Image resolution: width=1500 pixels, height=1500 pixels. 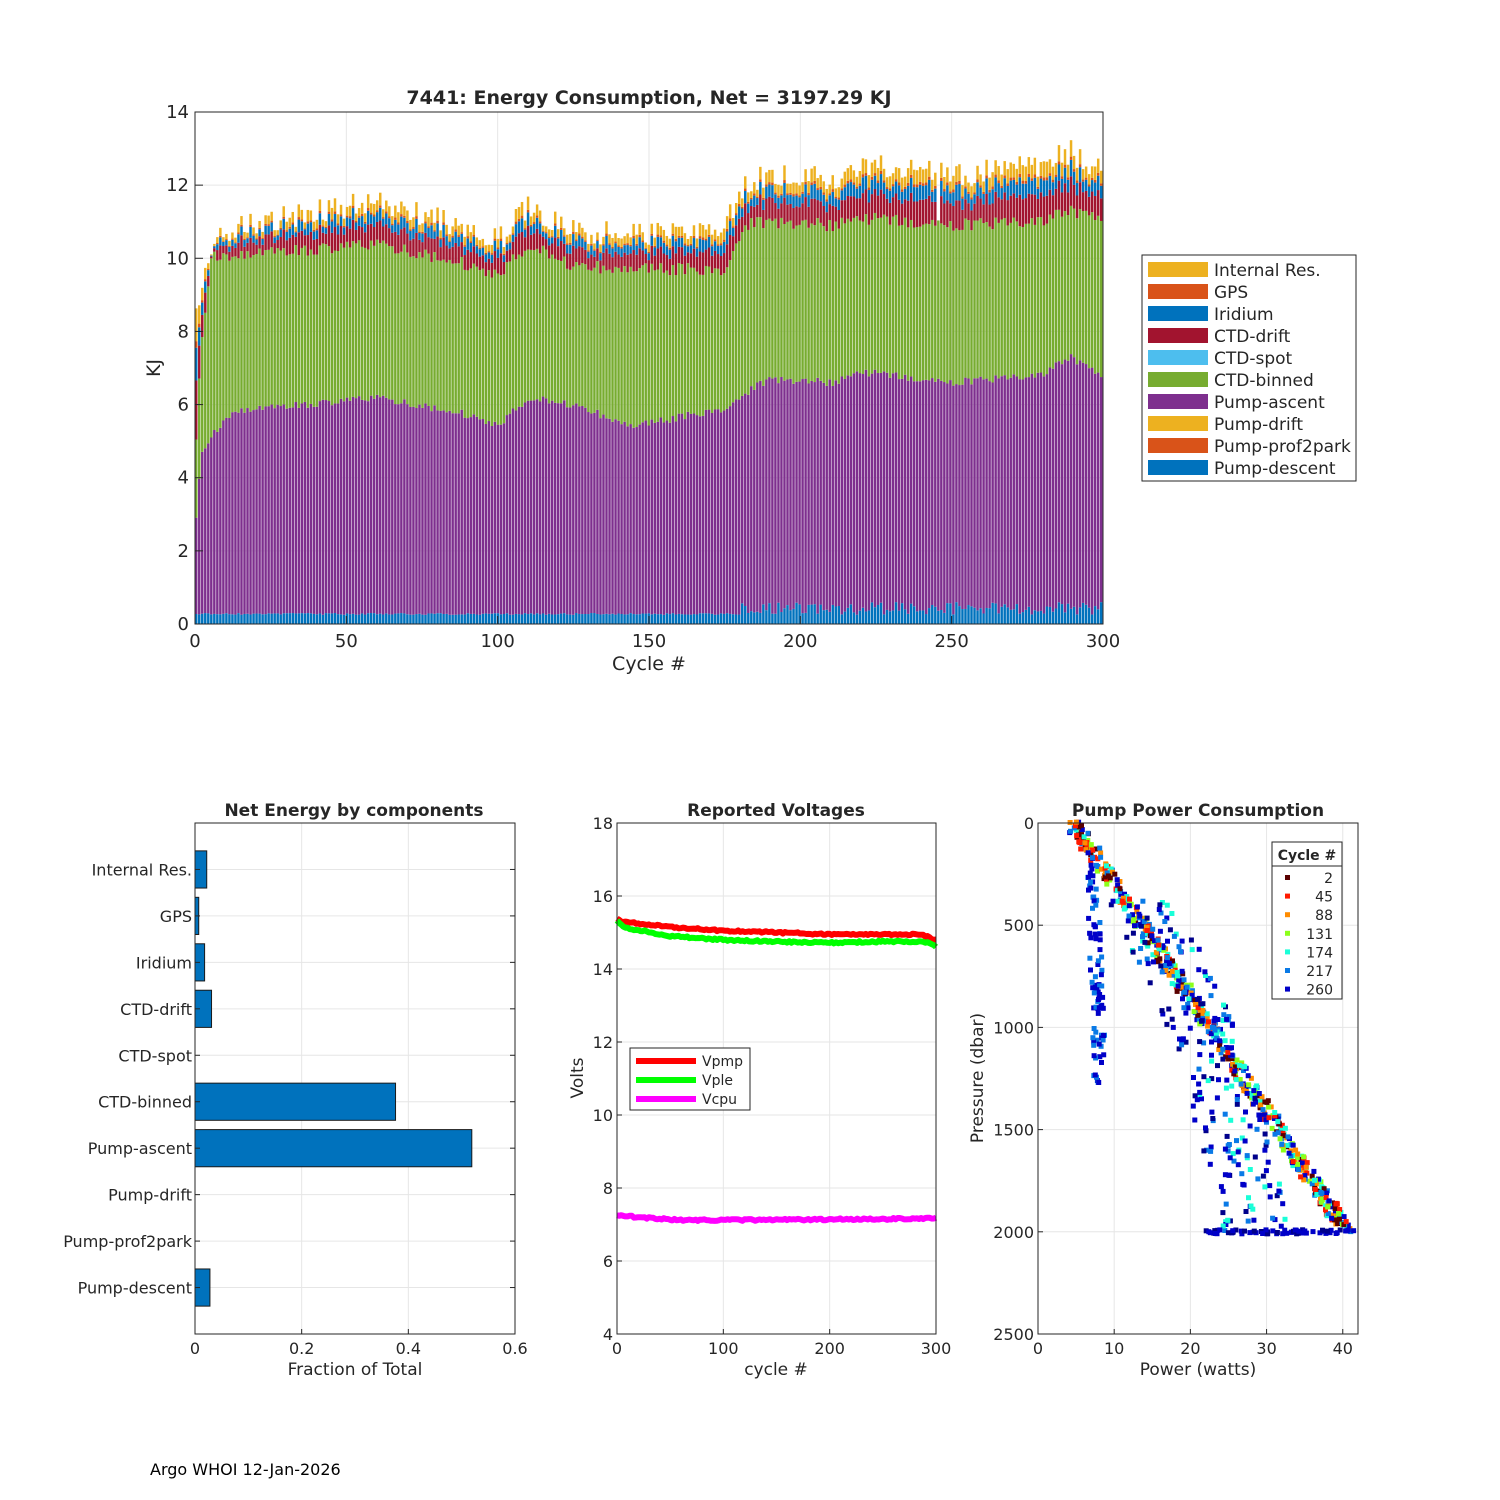 What do you see at coordinates (1038, 1348) in the screenshot?
I see `pump-power-x-tick: 0` at bounding box center [1038, 1348].